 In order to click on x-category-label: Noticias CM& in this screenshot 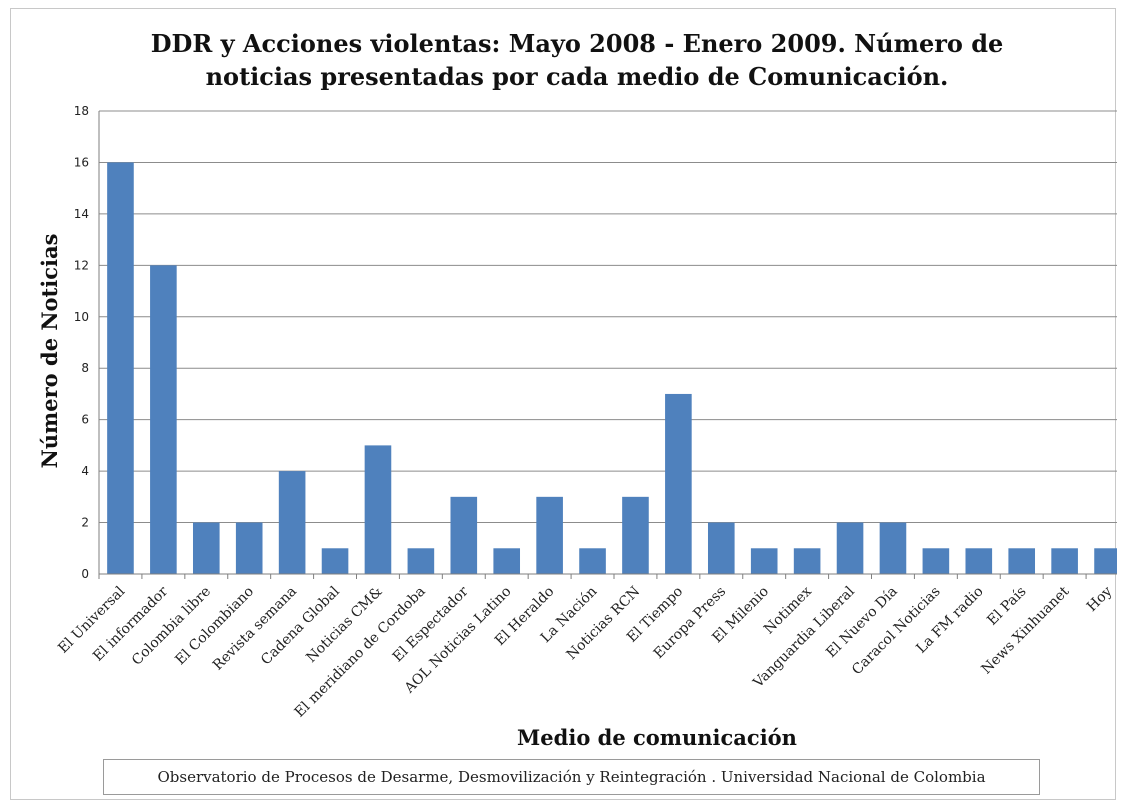, I will do `click(344, 625)`.